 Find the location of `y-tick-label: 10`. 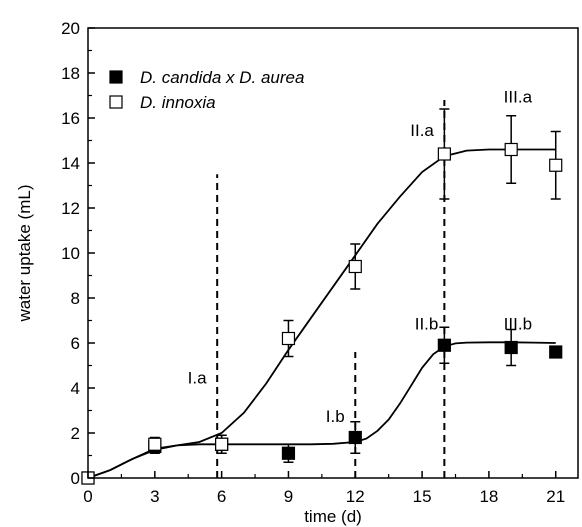

y-tick-label: 10 is located at coordinates (70, 253).